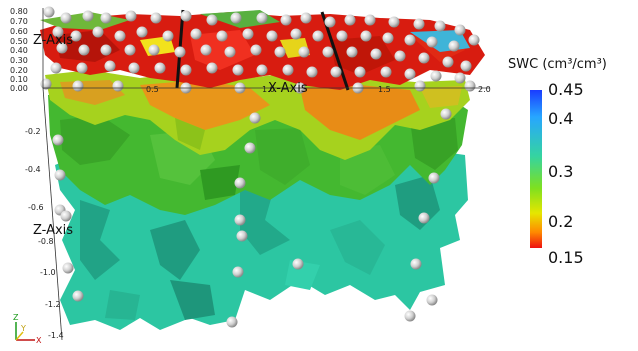 The image size is (638, 351). What do you see at coordinates (48, 272) in the screenshot?
I see `z-tick-label: -1.0` at bounding box center [48, 272].